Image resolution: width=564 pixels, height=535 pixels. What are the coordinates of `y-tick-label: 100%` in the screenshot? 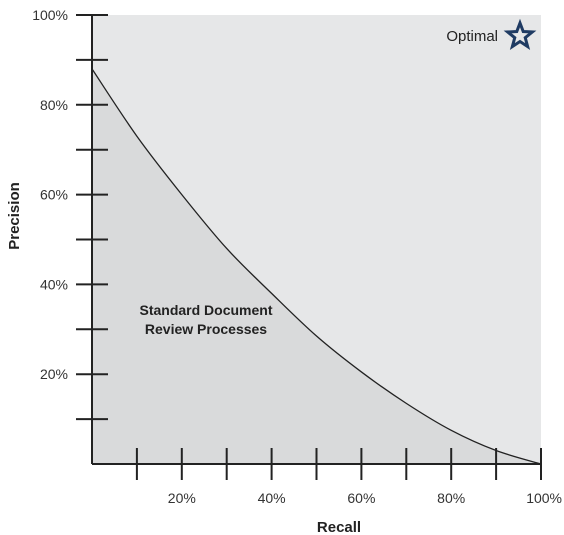 It's located at (50, 15).